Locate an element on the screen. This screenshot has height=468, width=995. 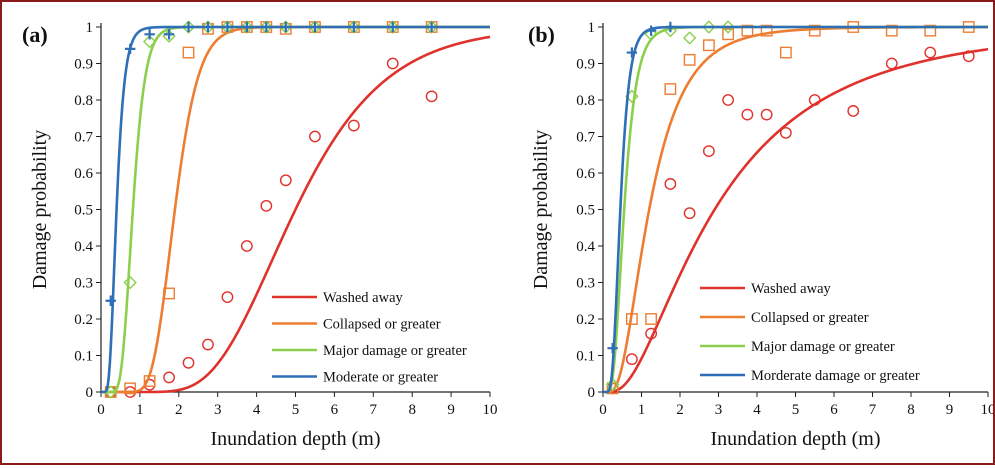
legend-label: Collapsed or greater is located at coordinates (810, 318).